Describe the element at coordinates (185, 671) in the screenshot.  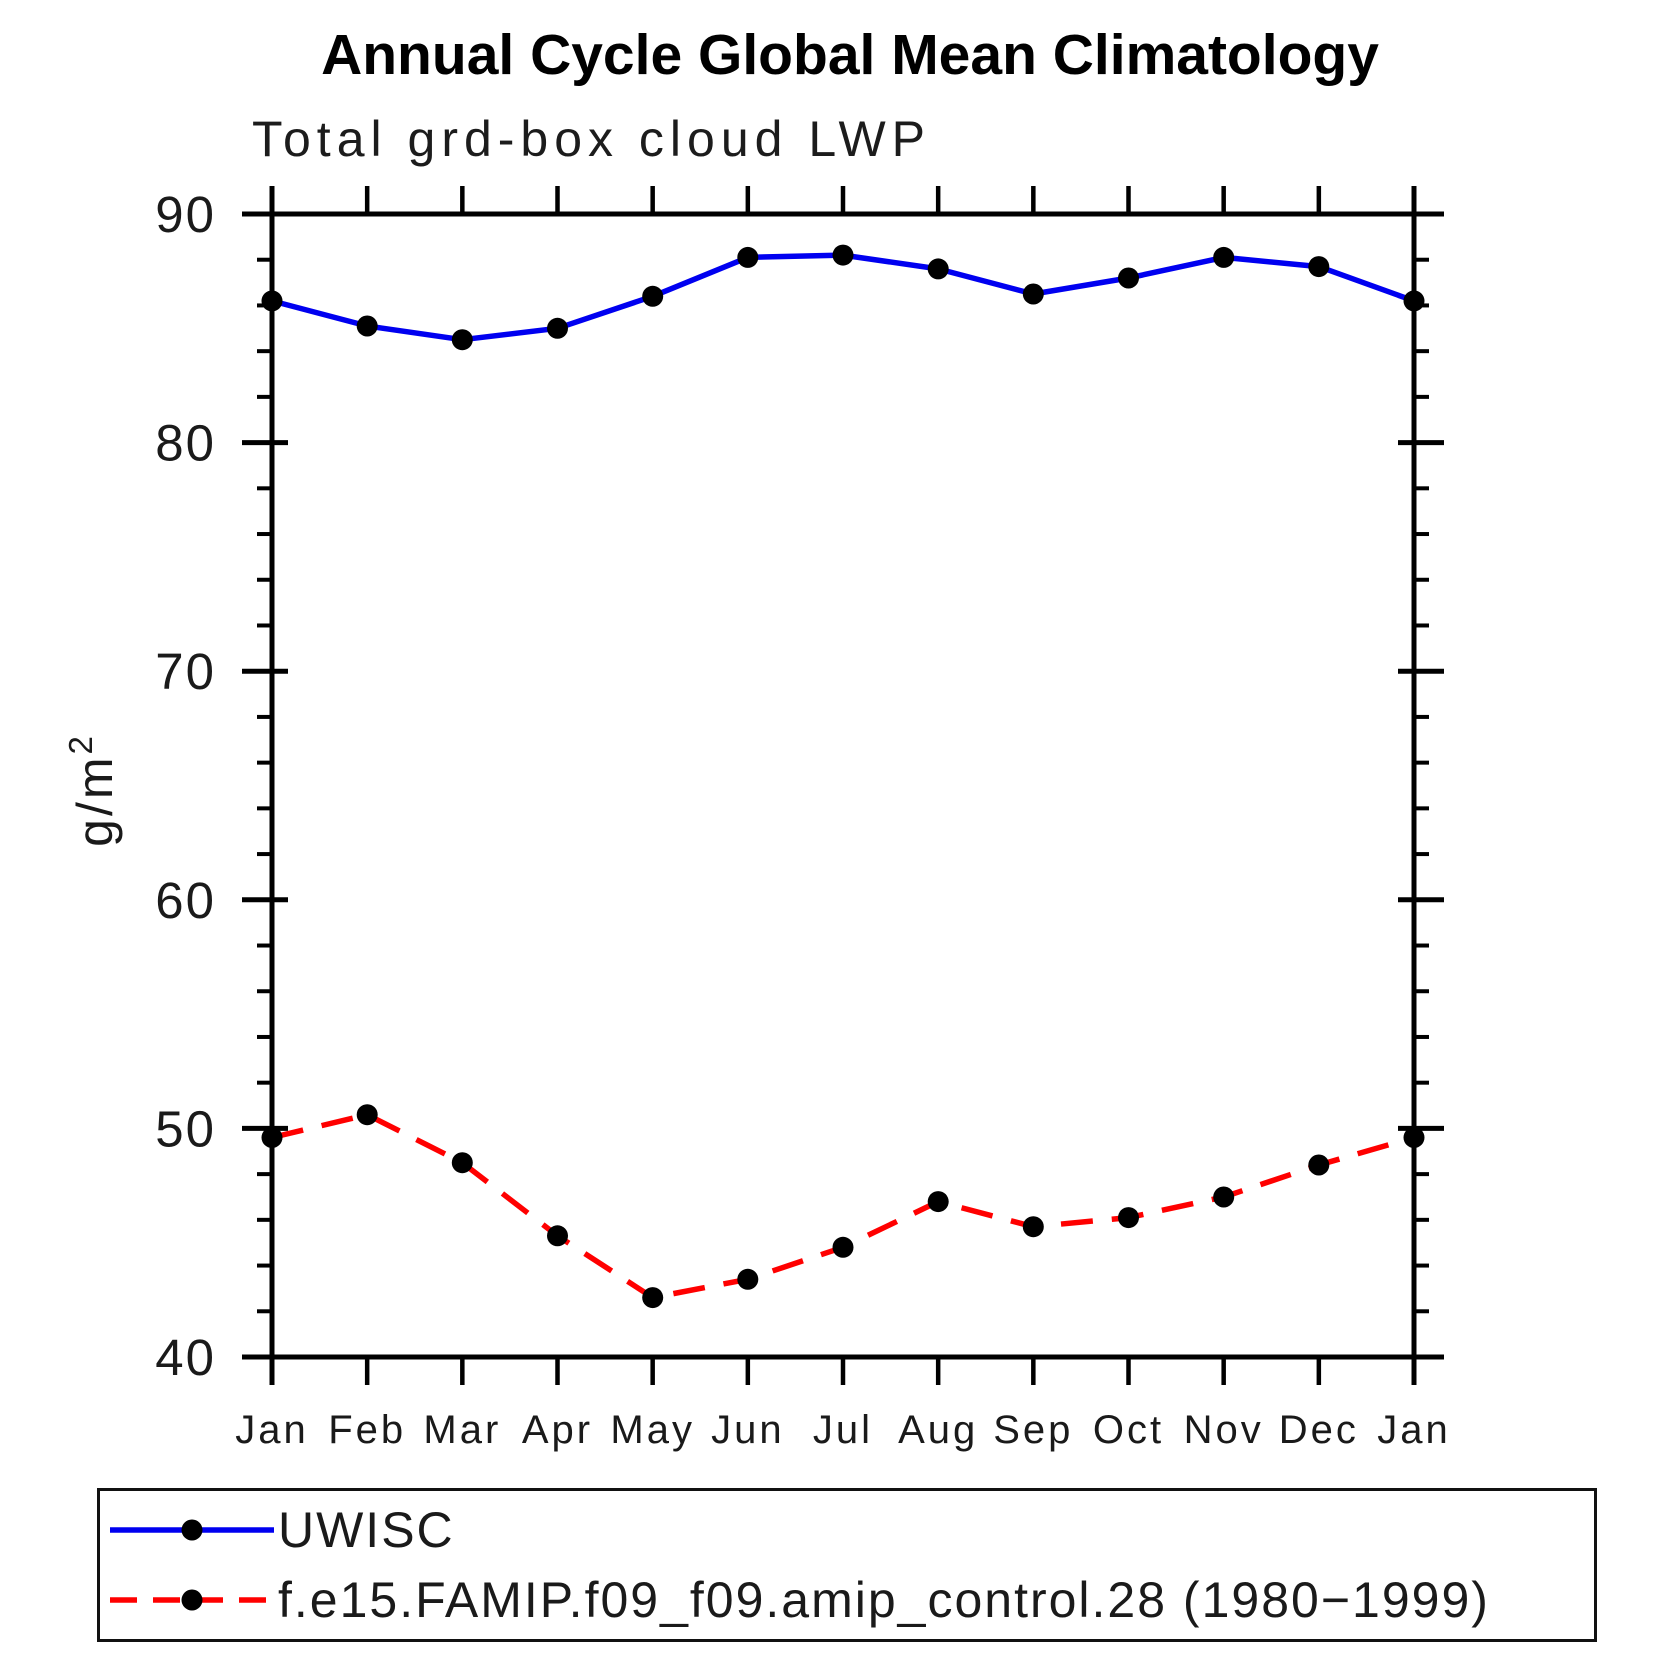
I see `y-tick-label: 70` at that location.